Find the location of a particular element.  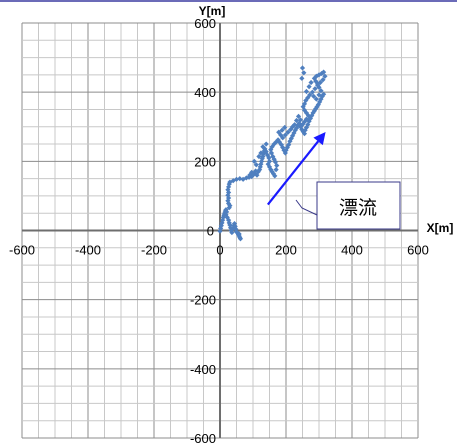

x-axis-title: X[m] is located at coordinates (440, 228).